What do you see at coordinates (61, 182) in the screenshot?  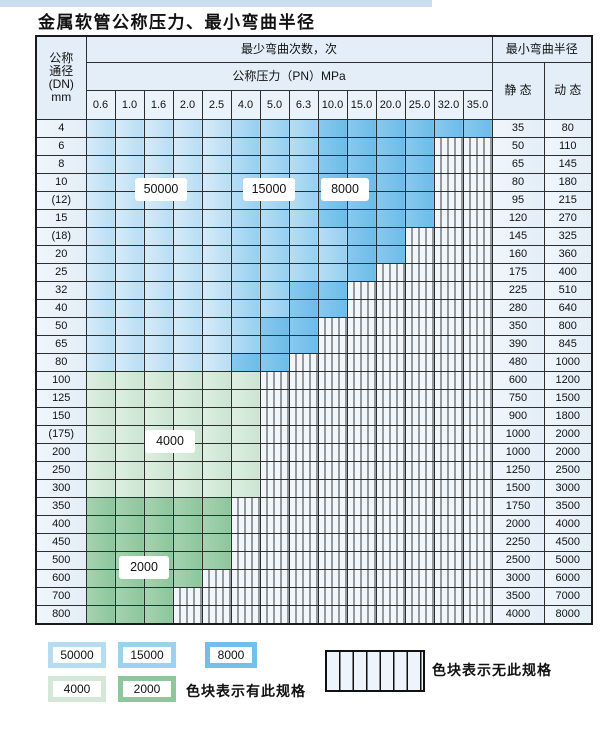 I see `dn-label: 10` at bounding box center [61, 182].